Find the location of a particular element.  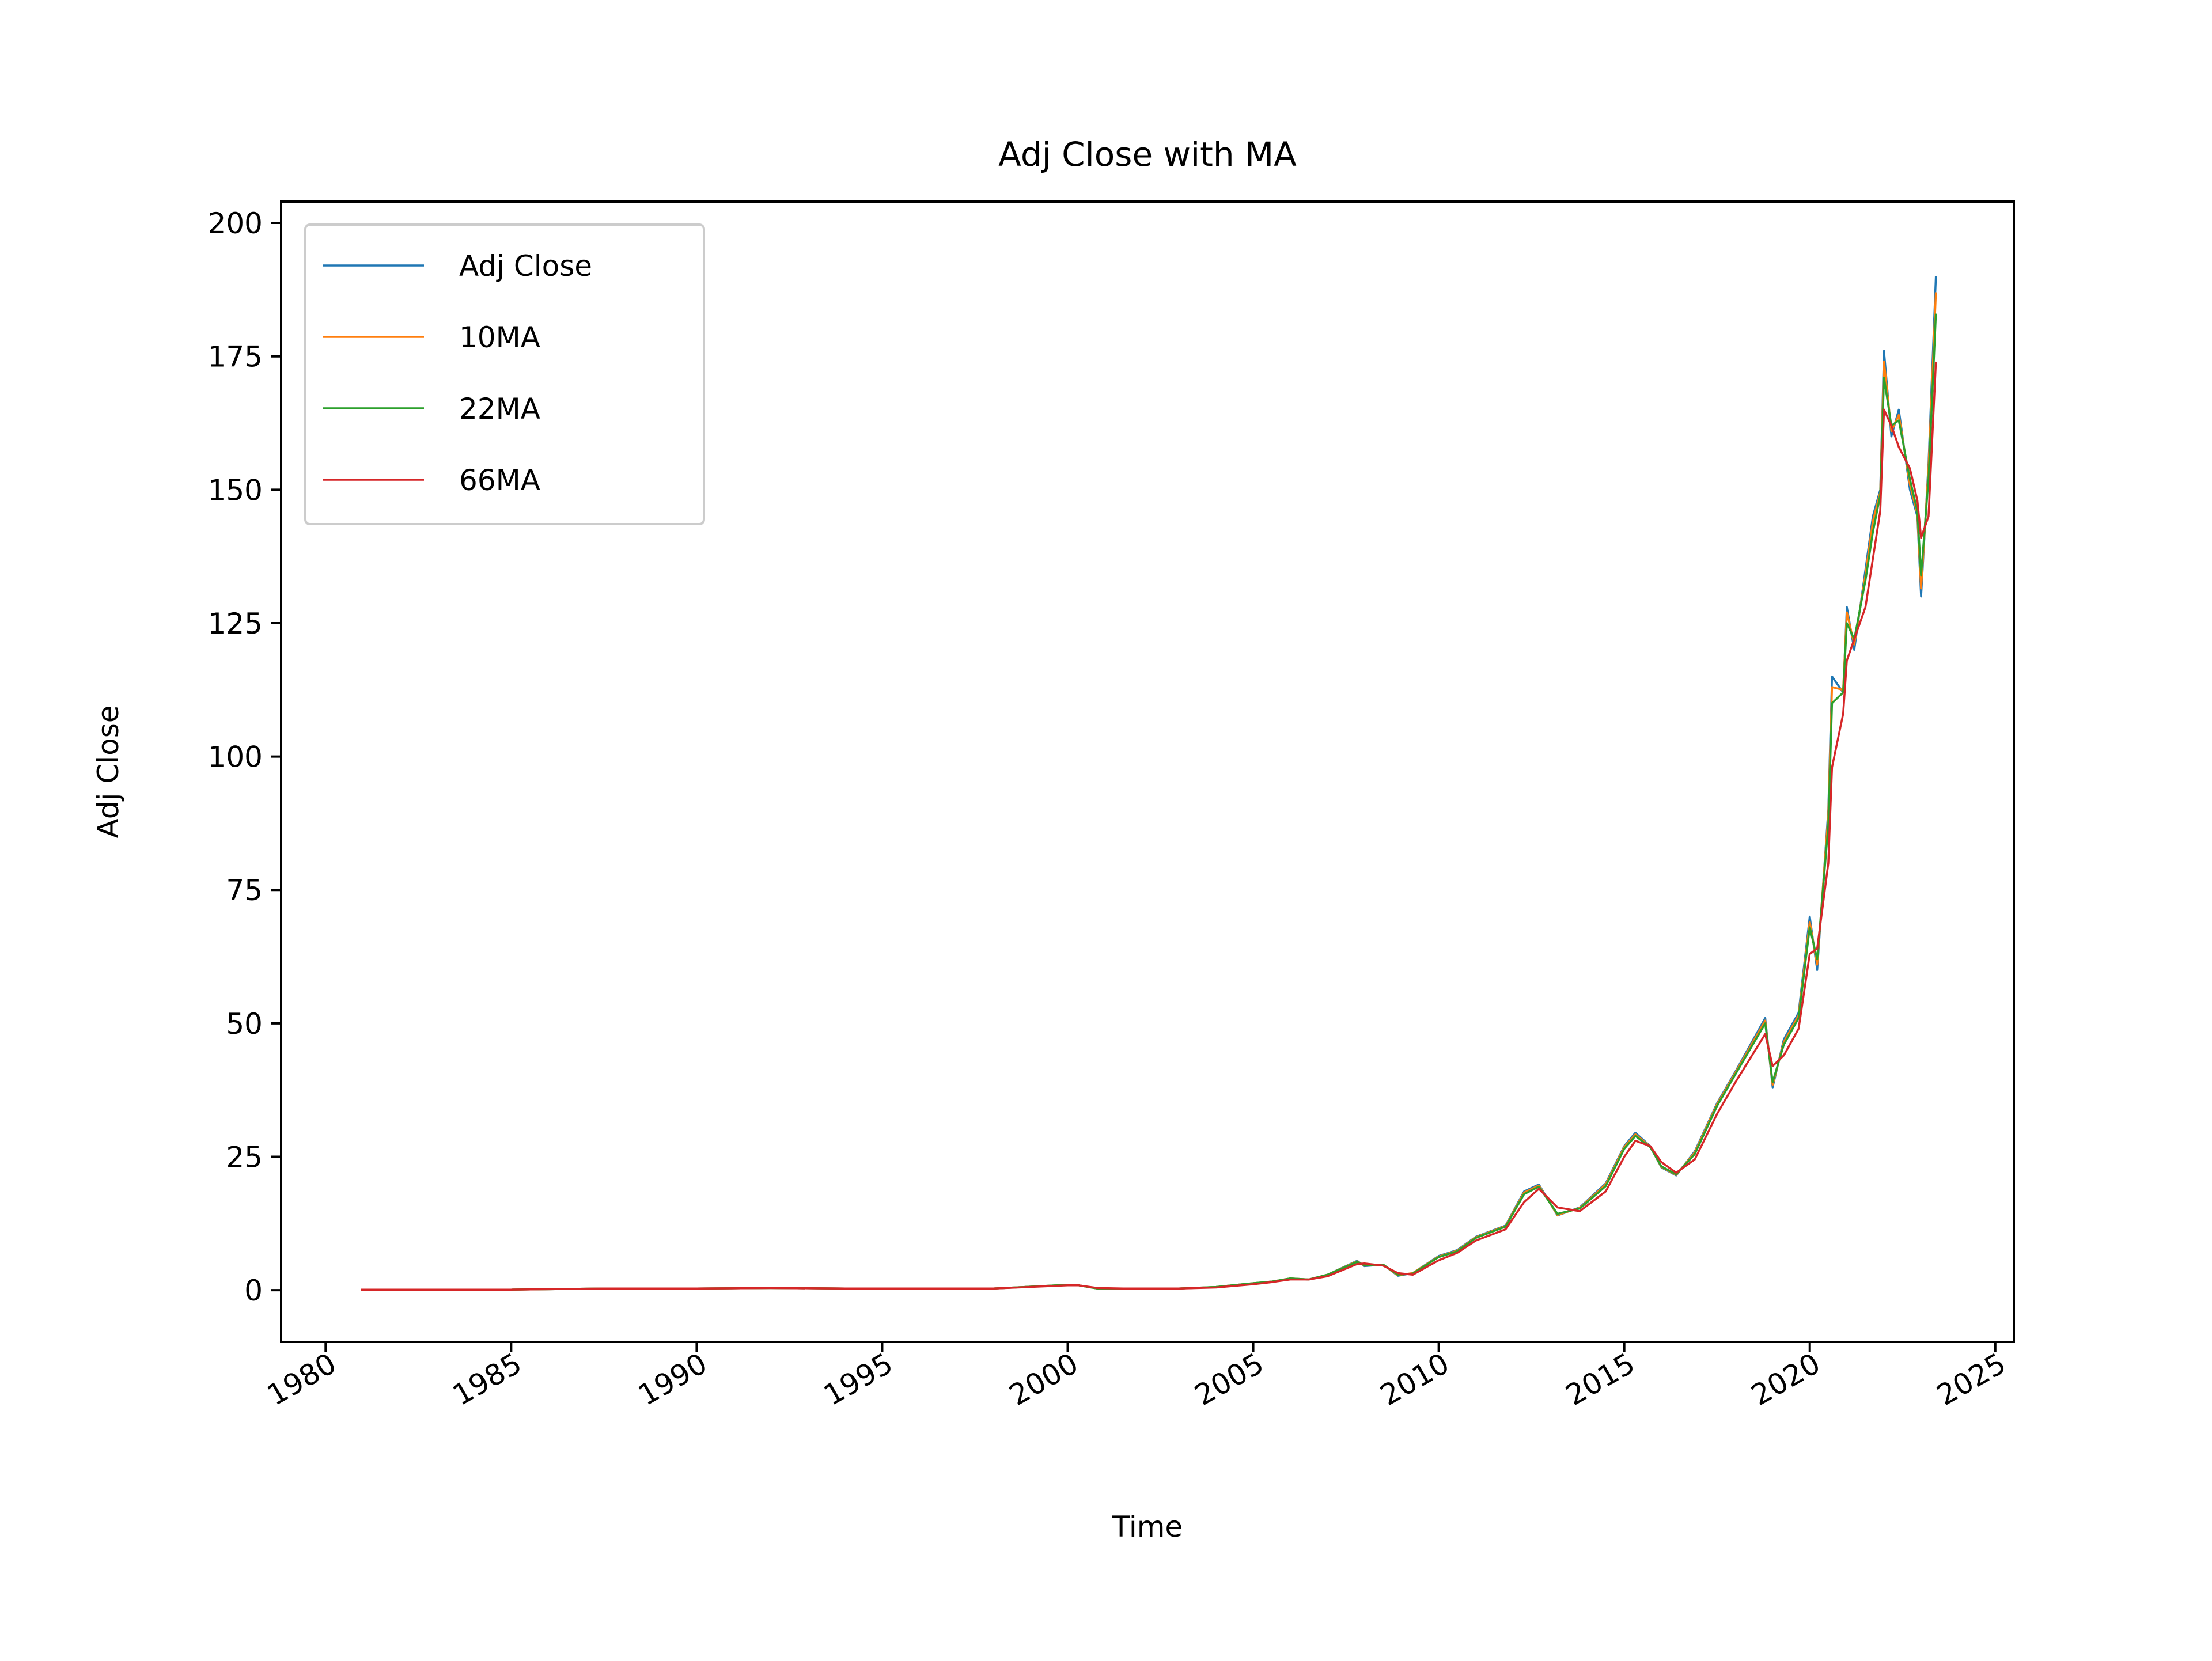

y-tick-label: 175 is located at coordinates (235, 357).